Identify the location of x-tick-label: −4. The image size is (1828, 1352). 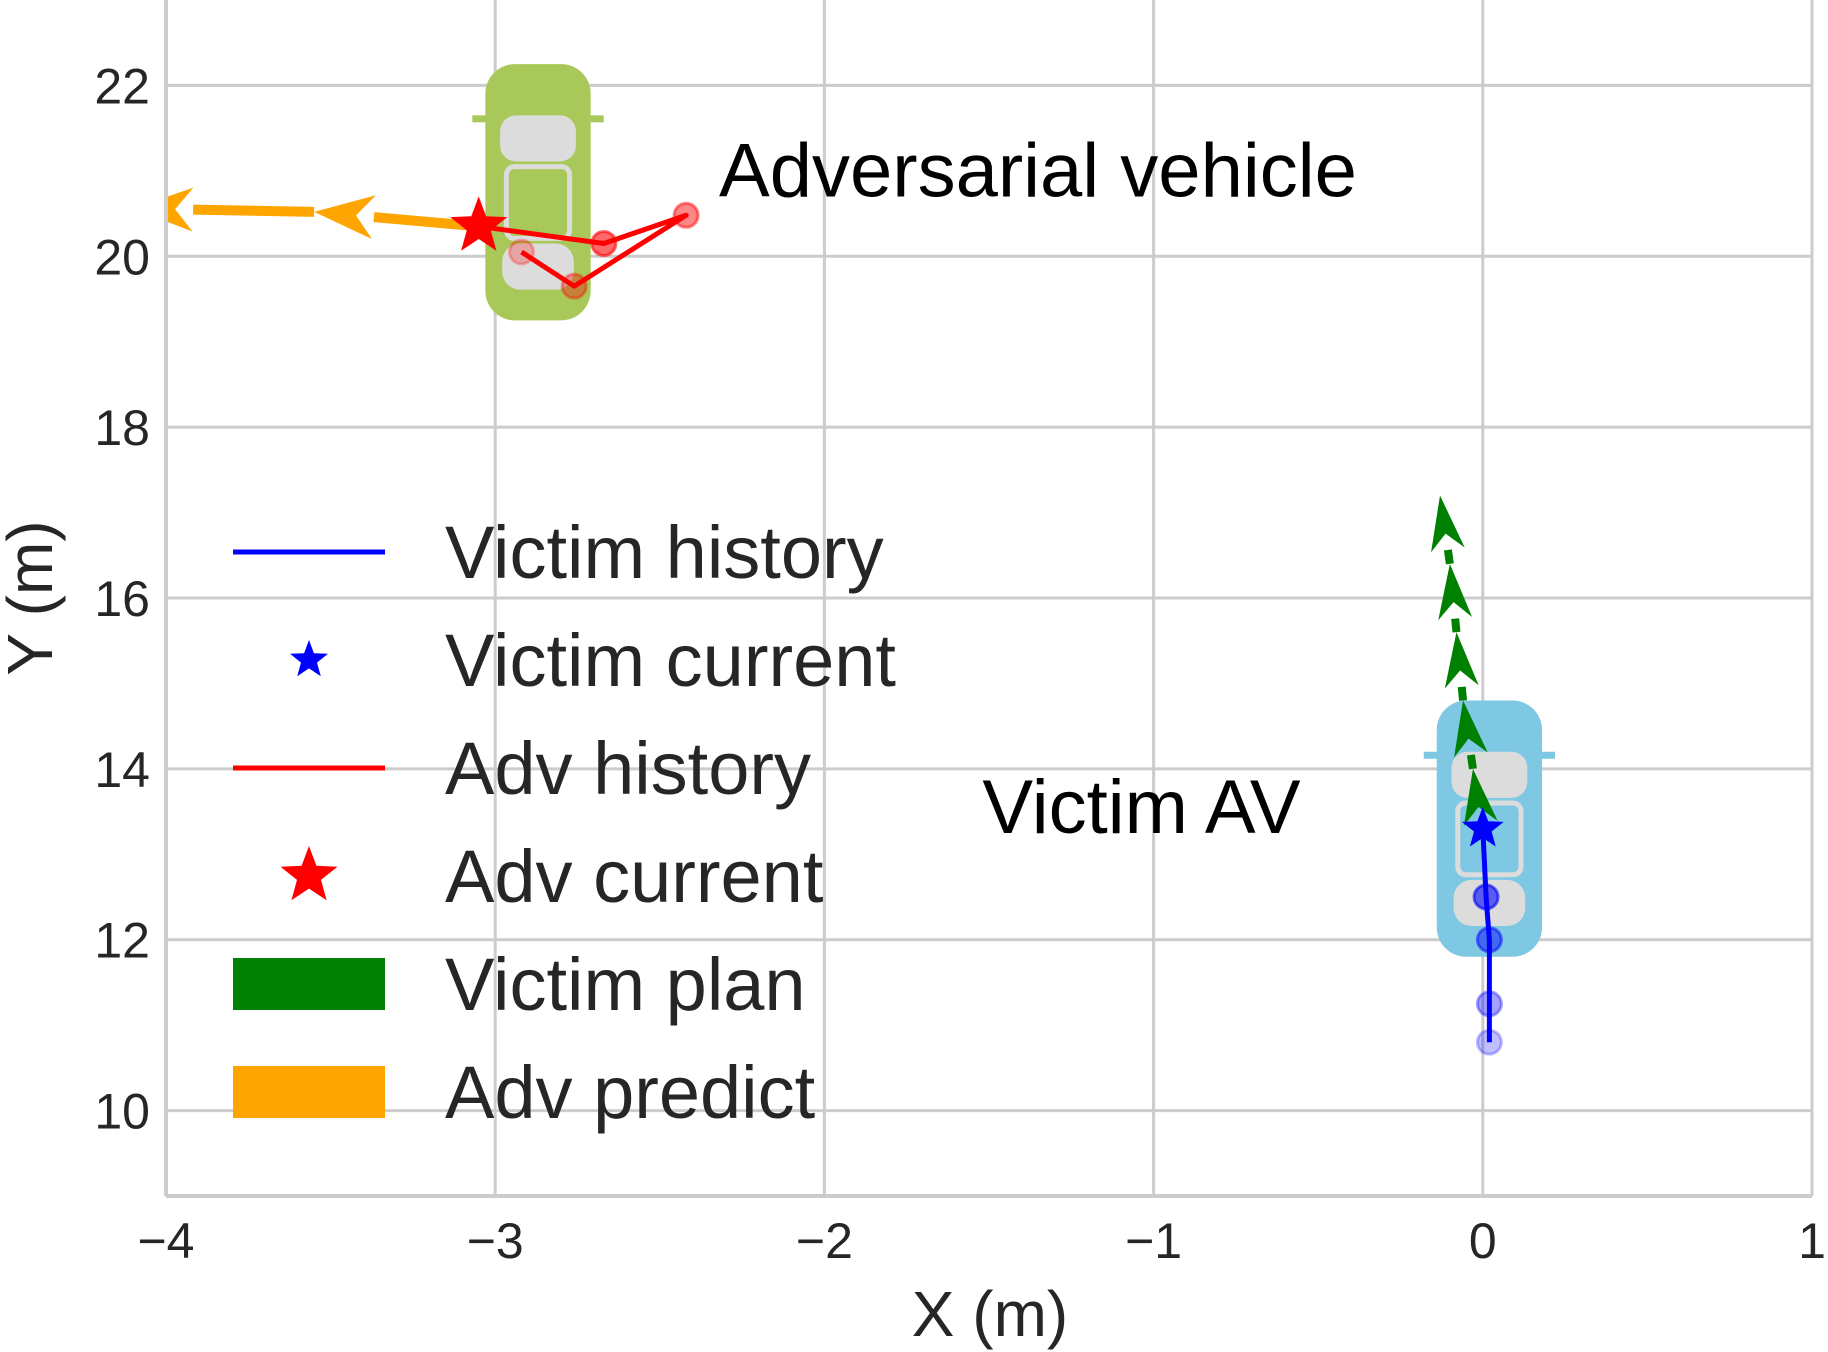
(165, 1241).